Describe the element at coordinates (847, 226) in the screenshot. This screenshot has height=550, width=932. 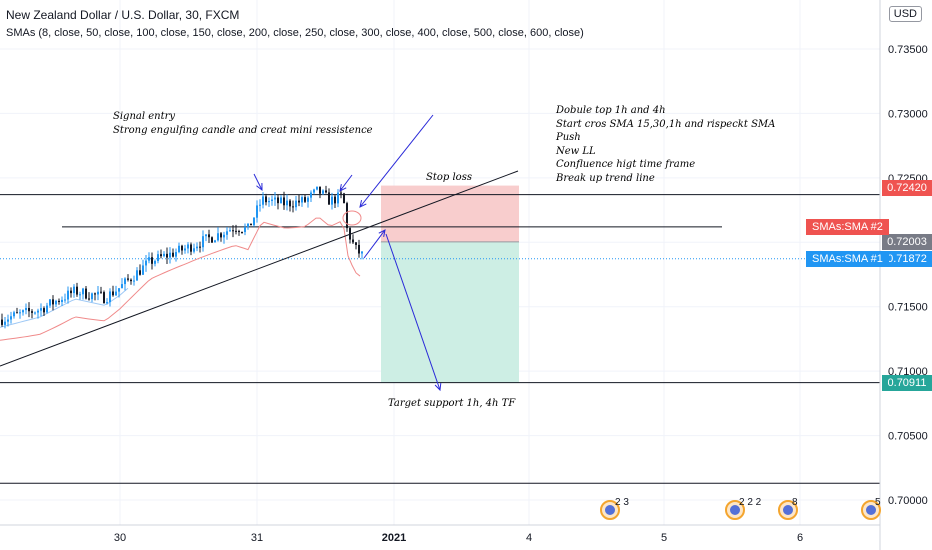
I see `sma-2-label: SMAs:SMA #2` at that location.